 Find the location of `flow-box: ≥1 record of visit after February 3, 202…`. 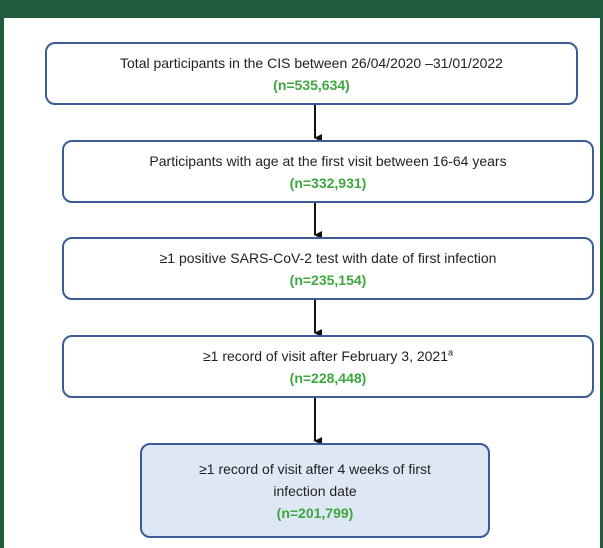

flow-box: ≥1 record of visit after February 3, 202… is located at coordinates (328, 366).